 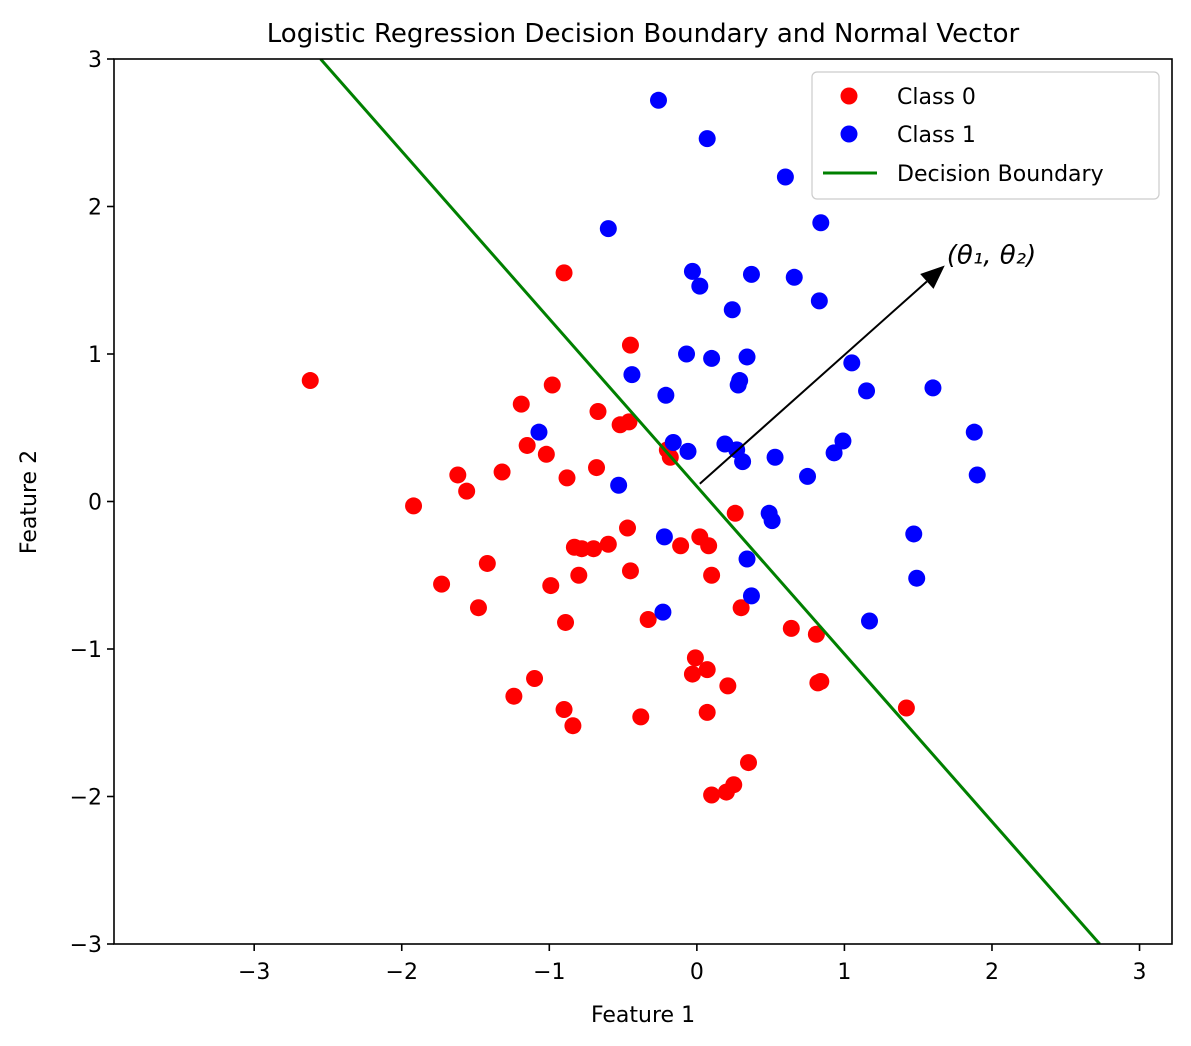 I want to click on legend-label-class-0: Class 0, so click(x=936, y=97).